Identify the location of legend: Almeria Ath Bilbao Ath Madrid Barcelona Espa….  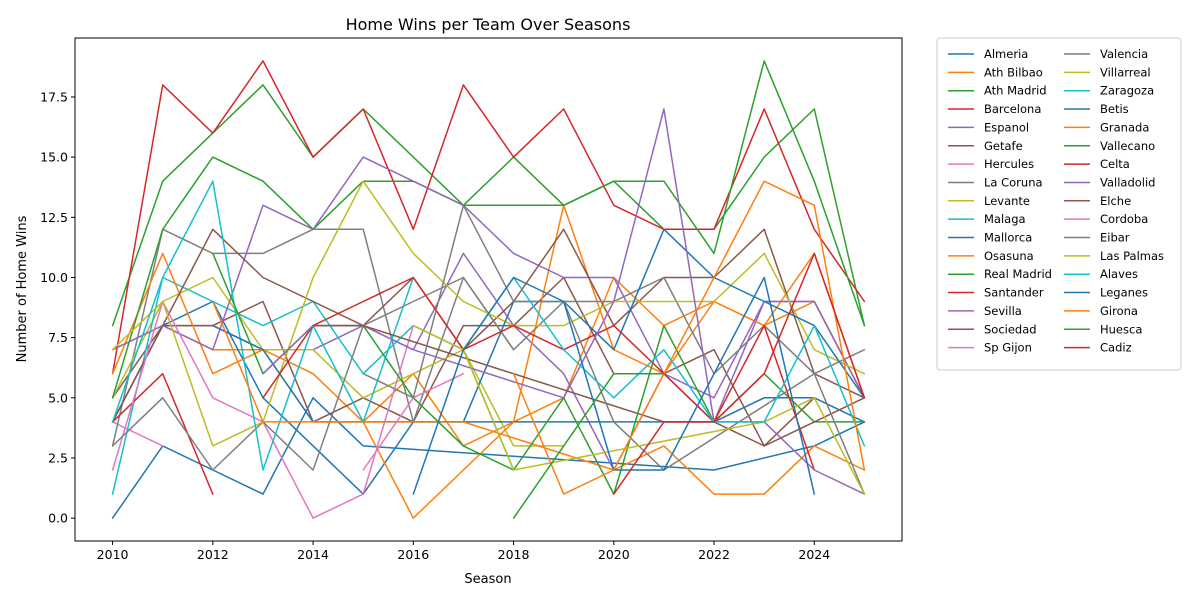
(1059, 204).